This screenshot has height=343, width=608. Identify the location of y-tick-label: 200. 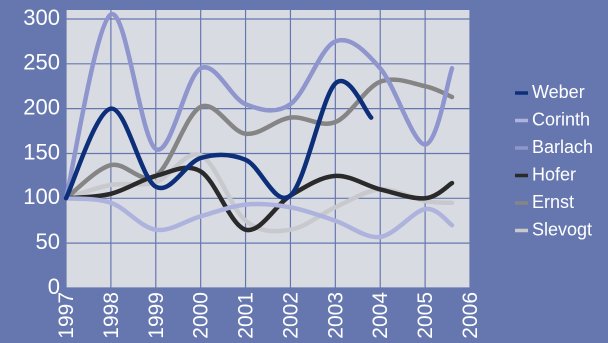
(41, 106).